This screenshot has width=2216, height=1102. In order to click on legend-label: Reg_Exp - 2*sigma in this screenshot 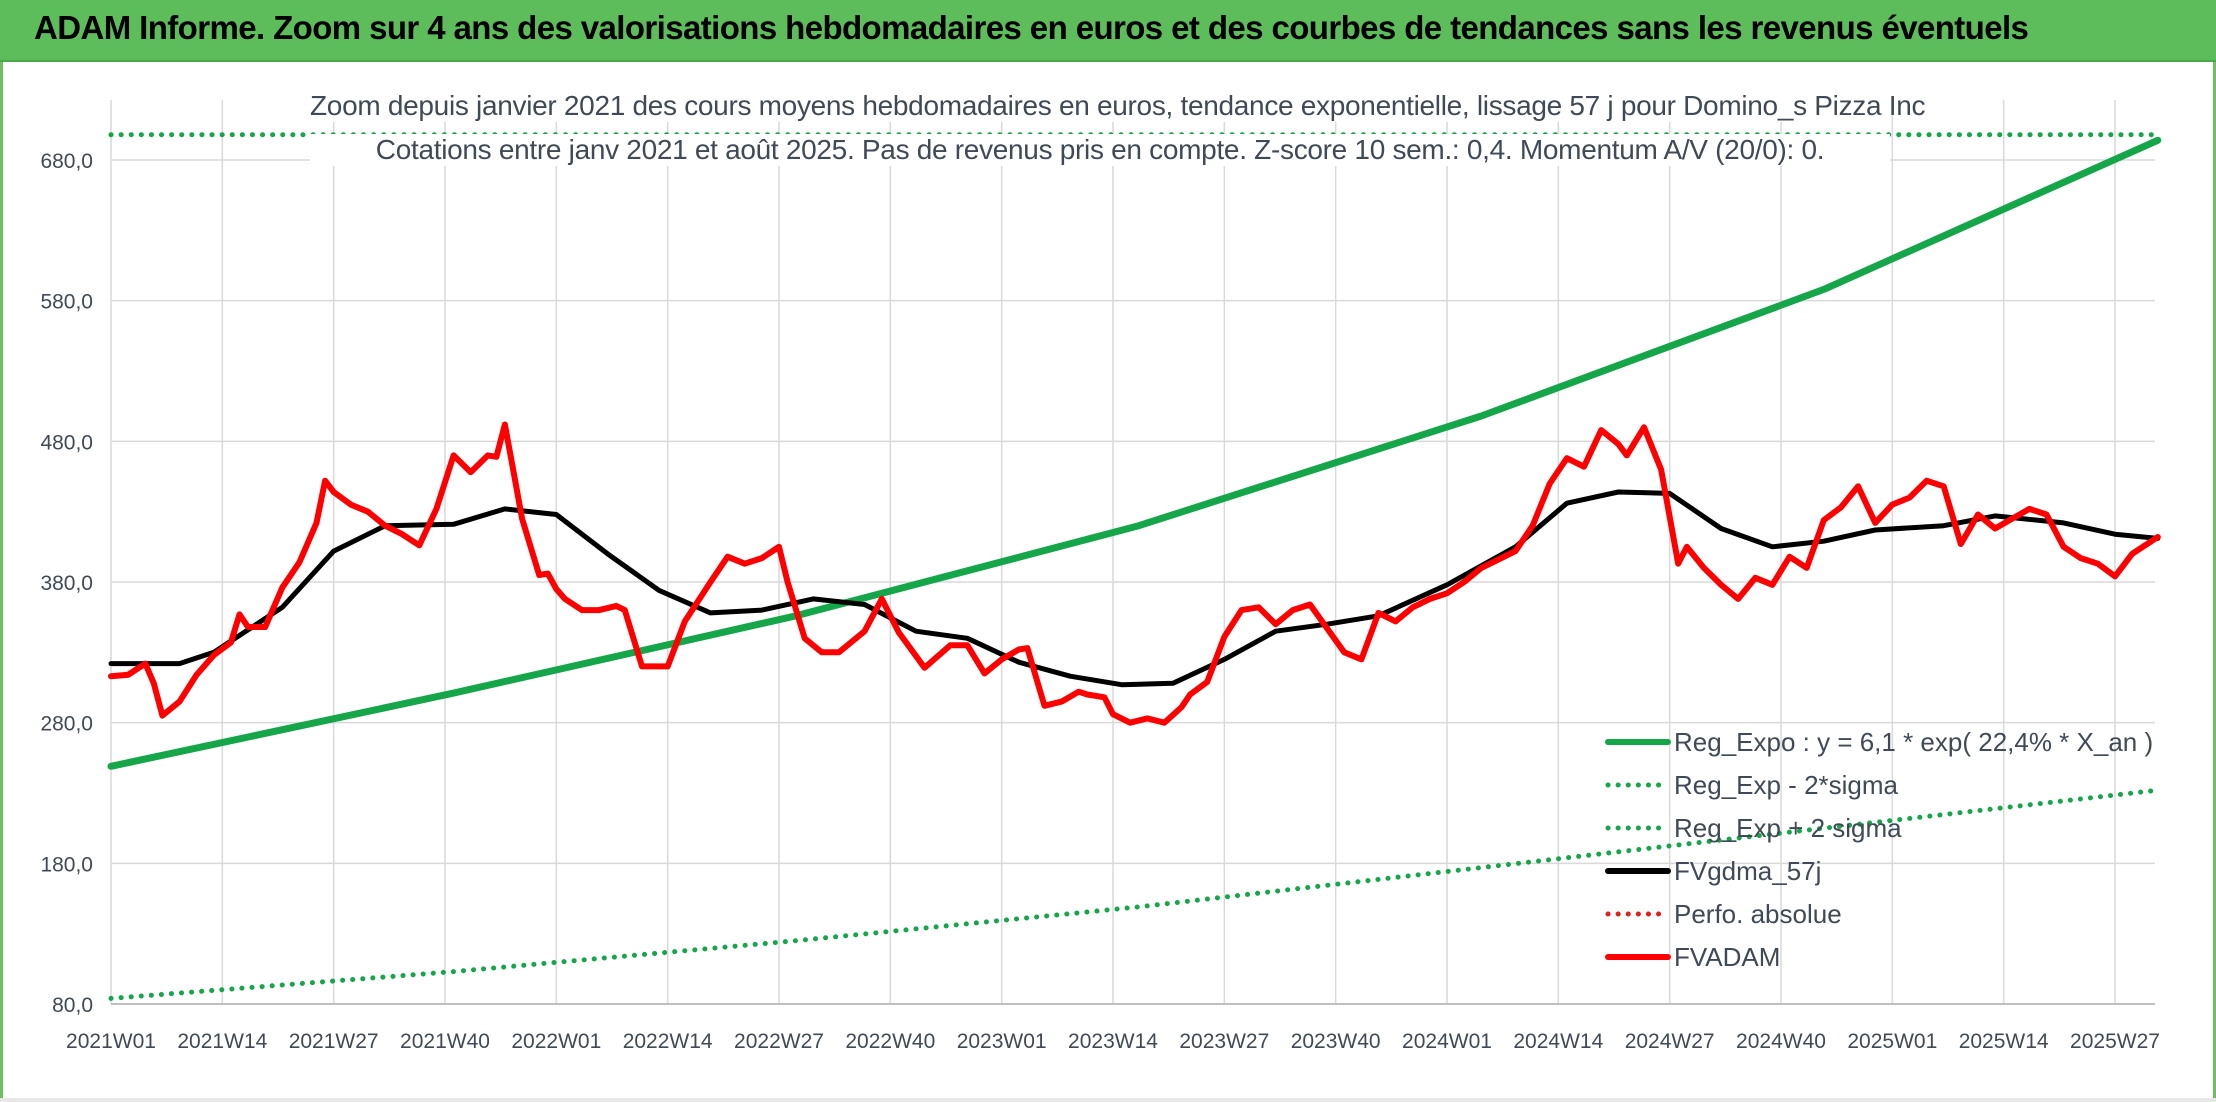, I will do `click(1786, 785)`.